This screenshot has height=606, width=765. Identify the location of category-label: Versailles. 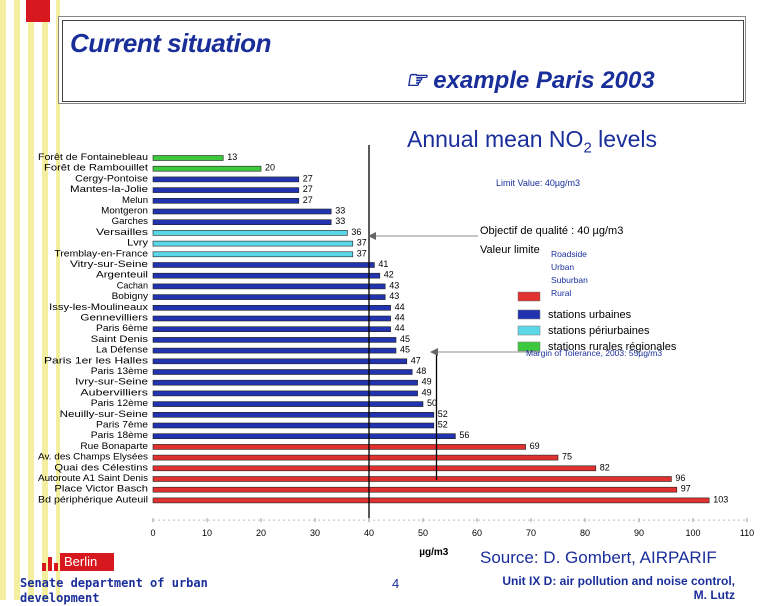
(122, 232).